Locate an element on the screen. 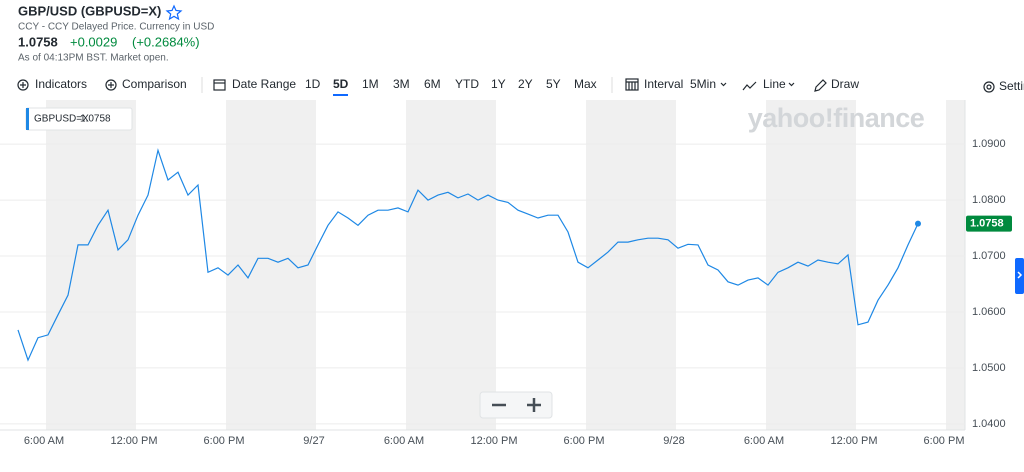 The image size is (1024, 472). quote-price: 1.0758 is located at coordinates (38, 41).